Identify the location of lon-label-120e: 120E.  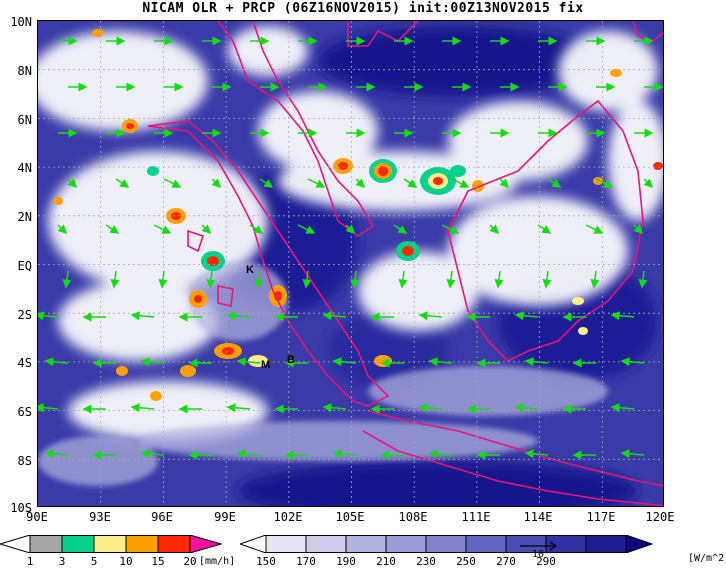
(660, 517).